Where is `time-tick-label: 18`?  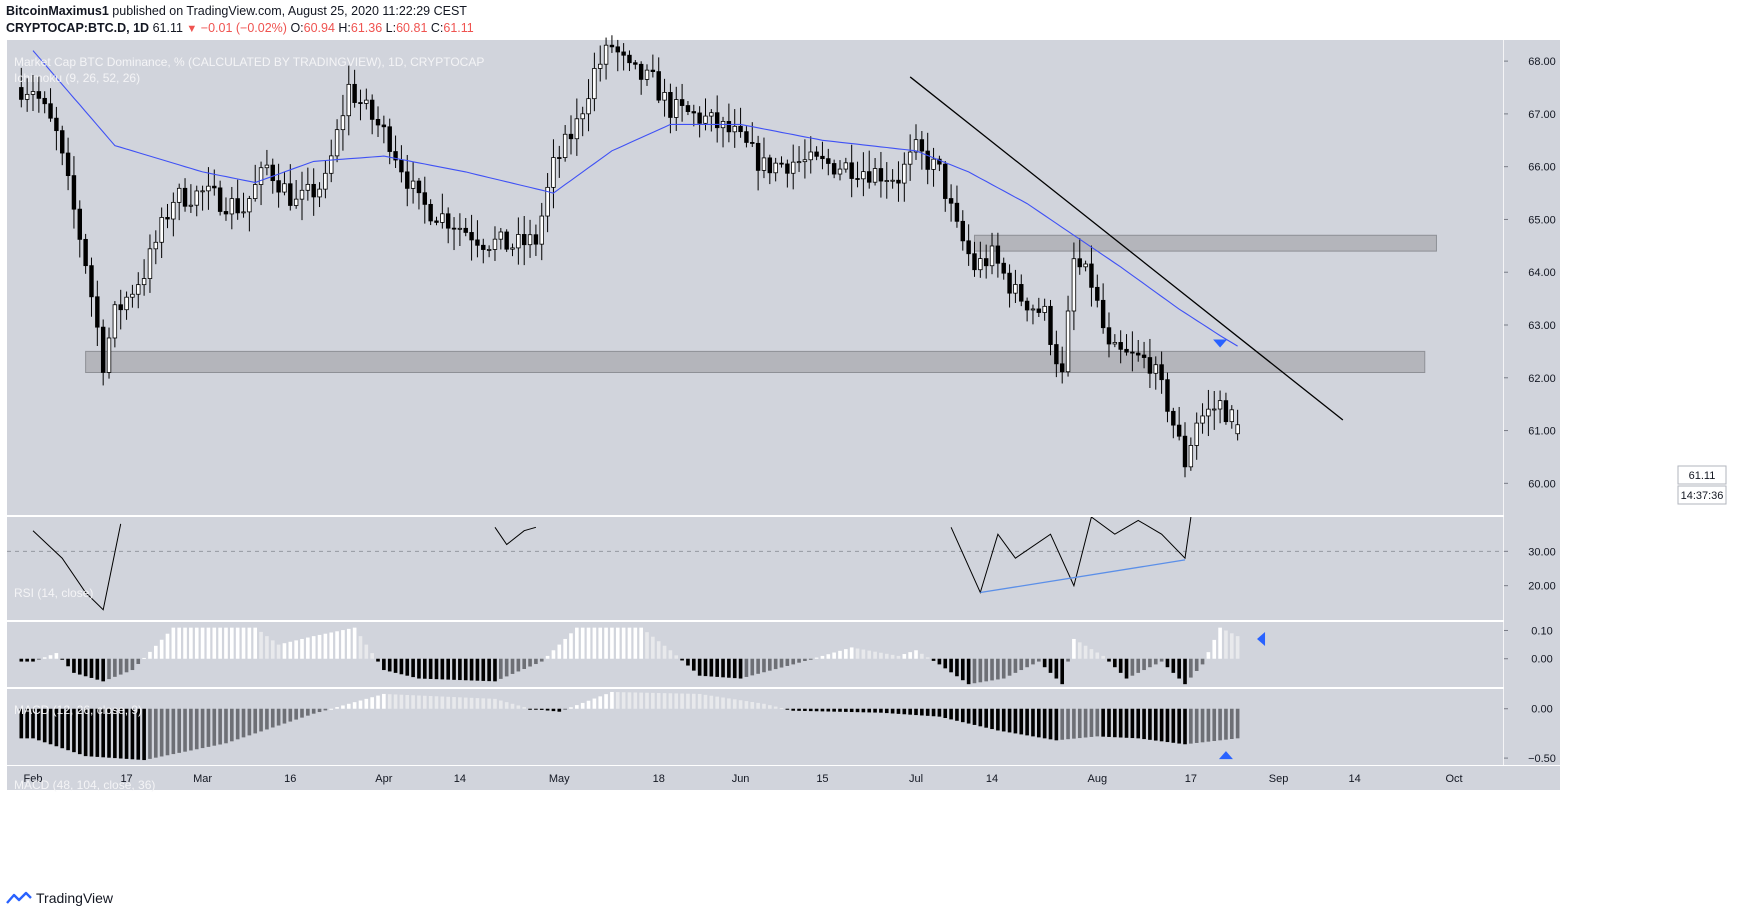
time-tick-label: 18 is located at coordinates (659, 779).